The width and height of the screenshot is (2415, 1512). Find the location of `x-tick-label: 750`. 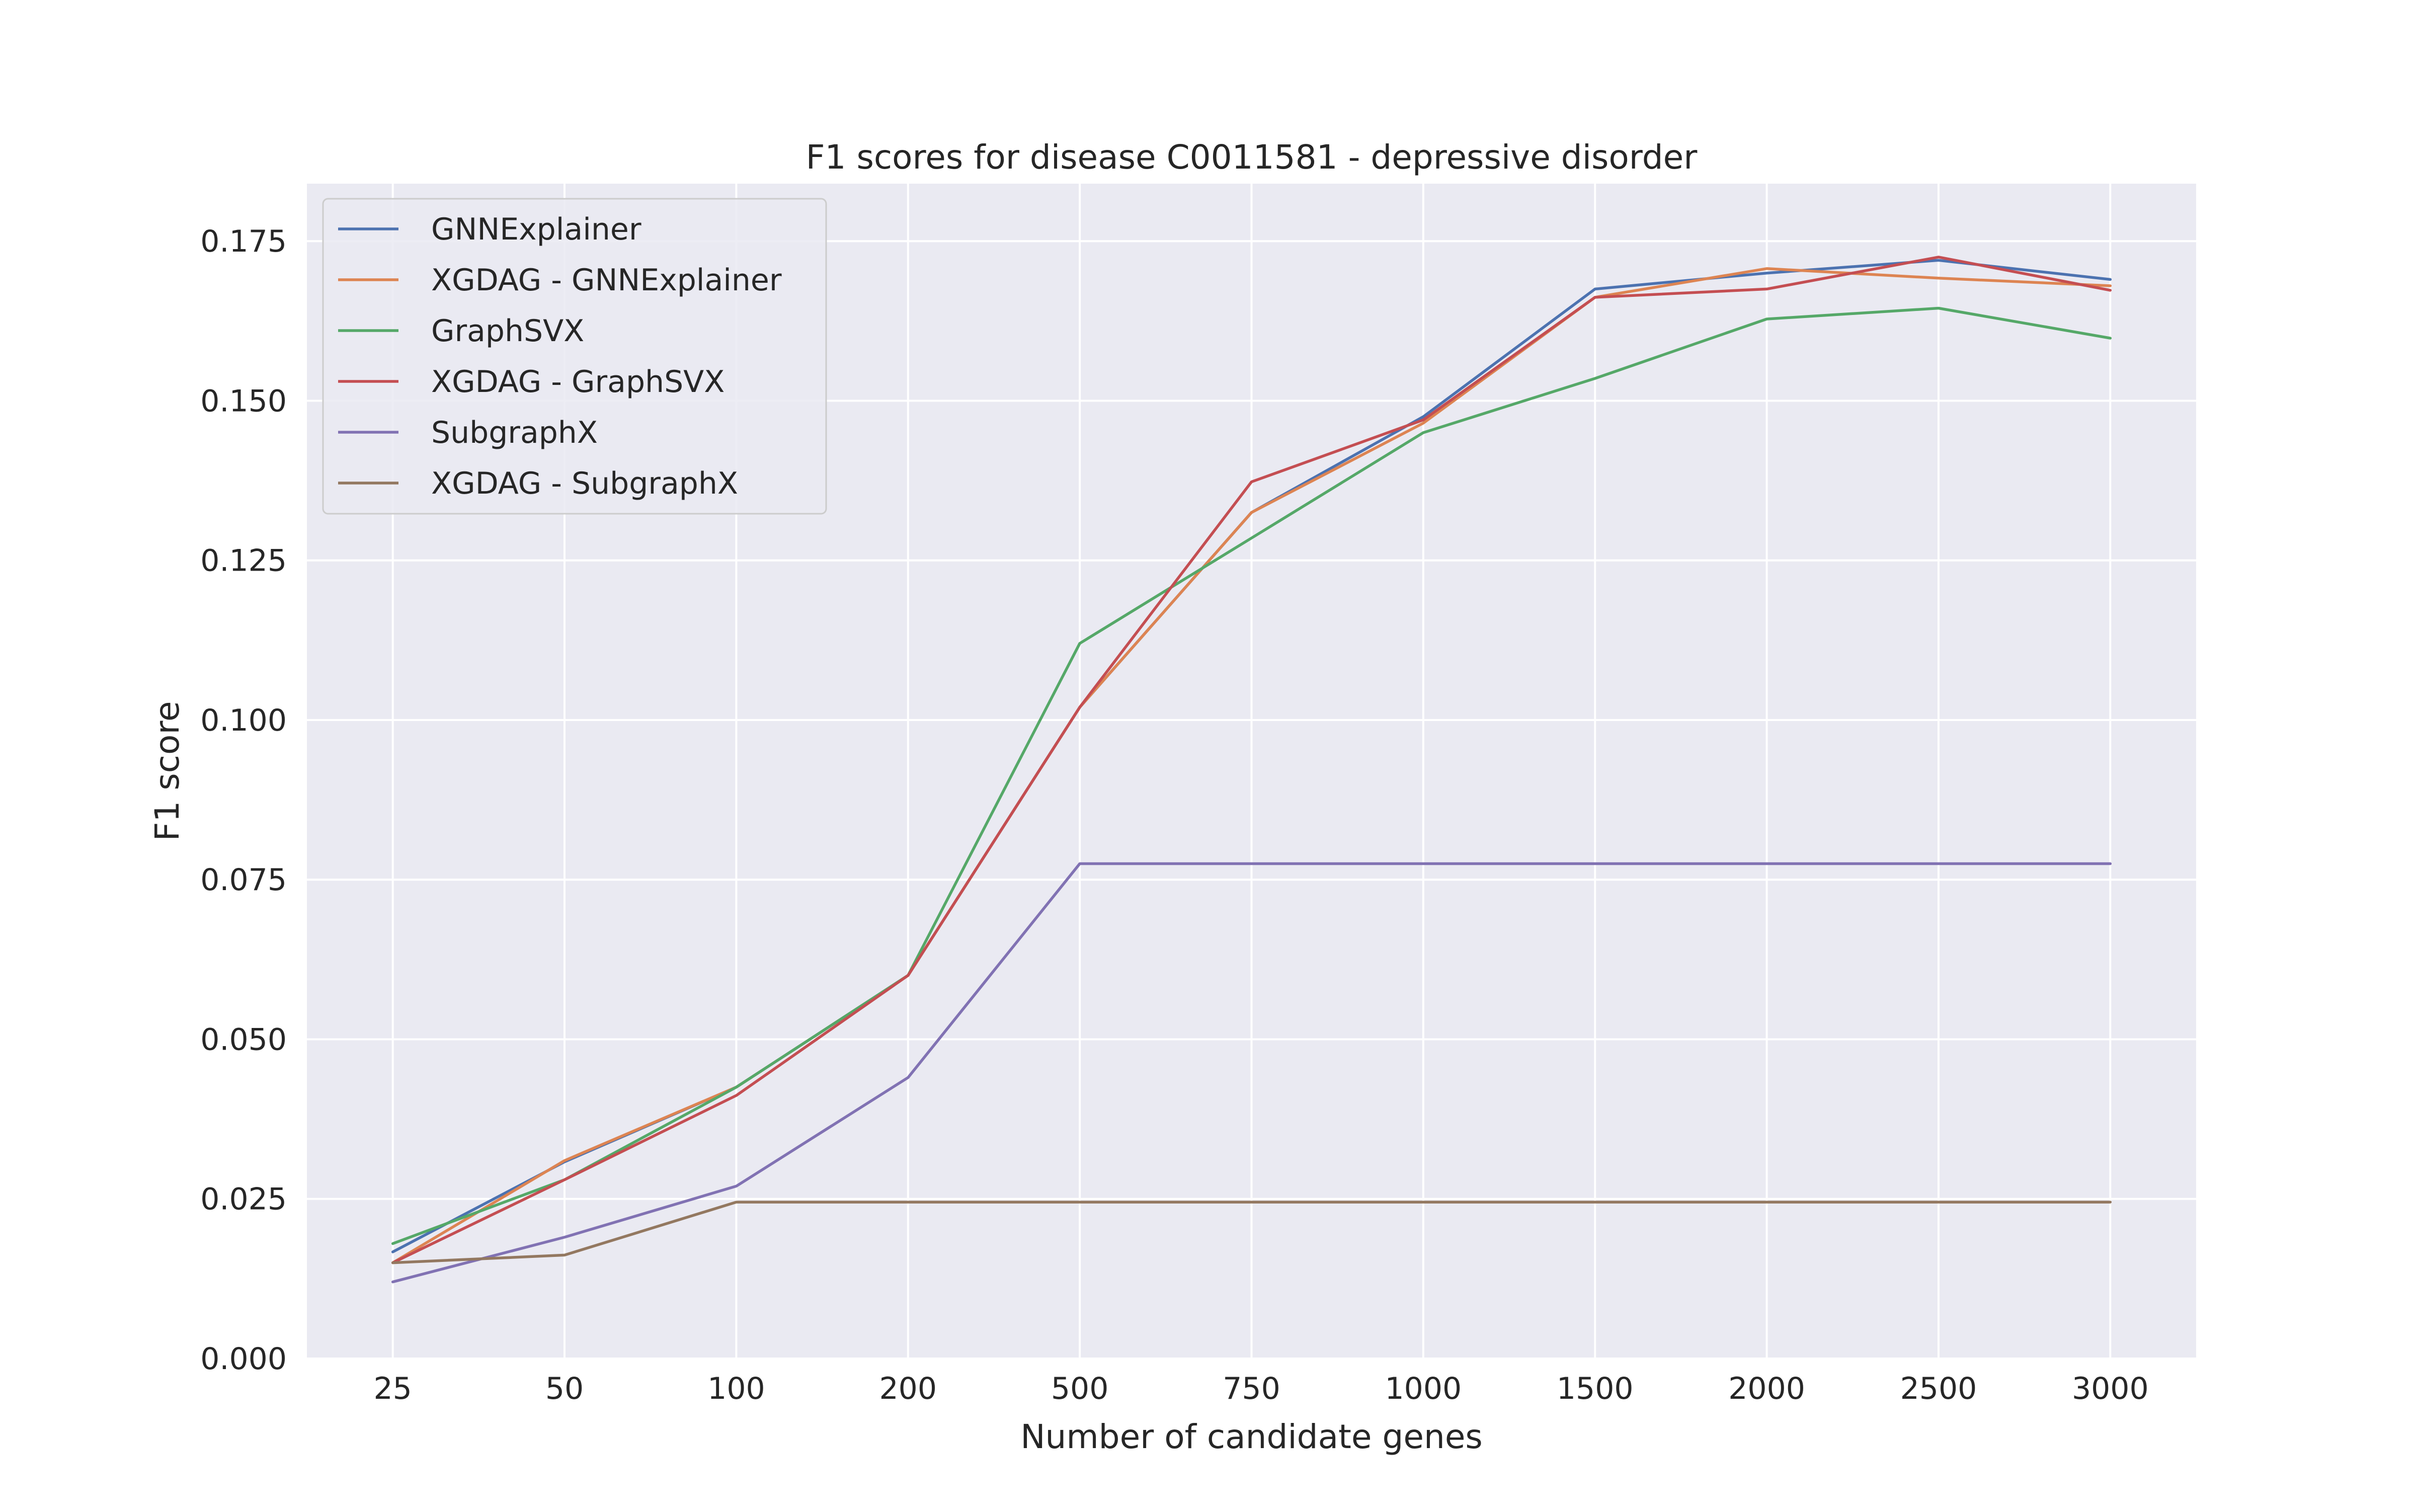

x-tick-label: 750 is located at coordinates (1251, 1388).